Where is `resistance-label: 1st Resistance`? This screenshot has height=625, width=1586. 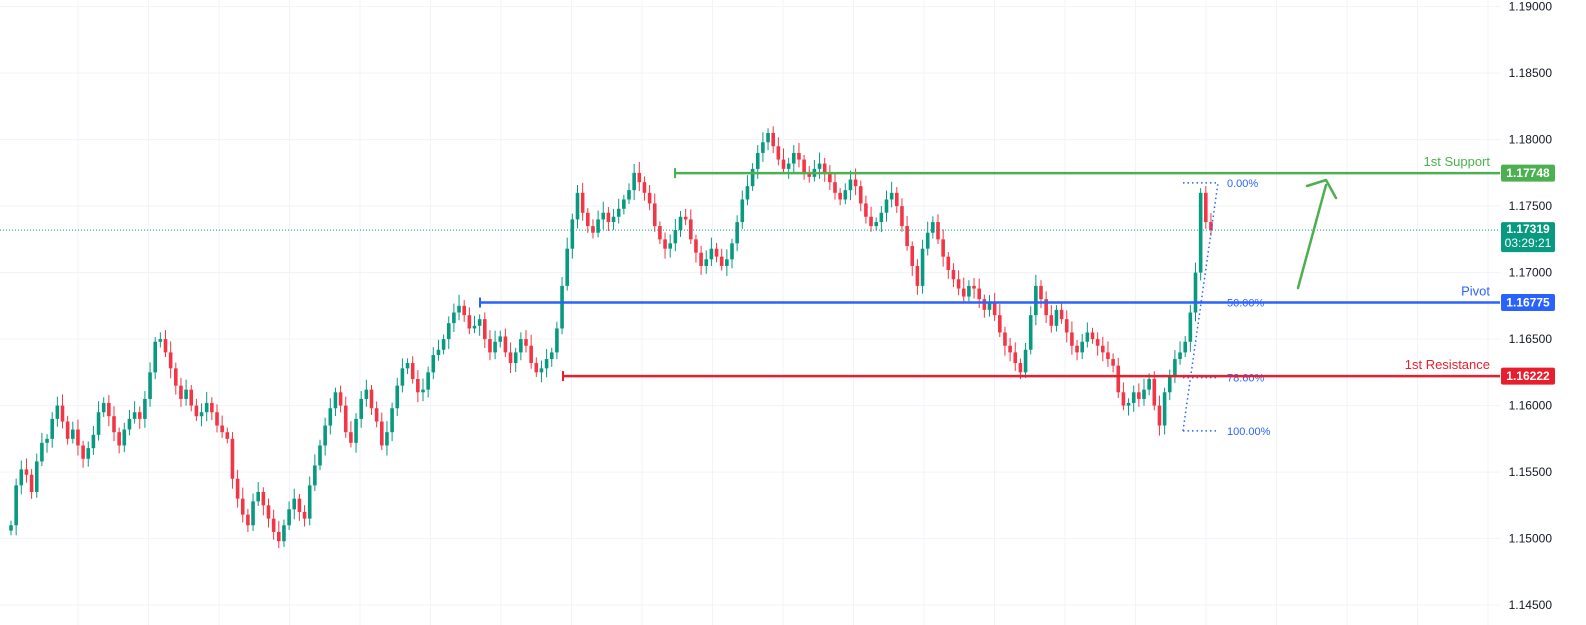 resistance-label: 1st Resistance is located at coordinates (1447, 364).